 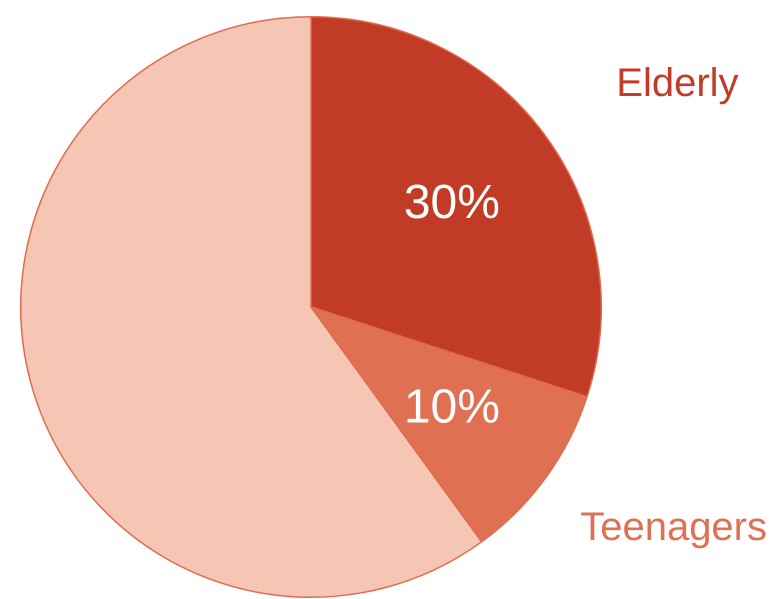 What do you see at coordinates (673, 526) in the screenshot?
I see `slice-label: Teenagers` at bounding box center [673, 526].